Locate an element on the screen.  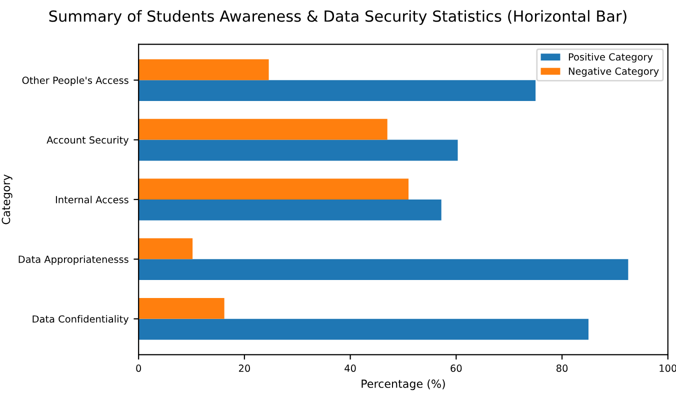
x-tick-label: 80 is located at coordinates (562, 368).